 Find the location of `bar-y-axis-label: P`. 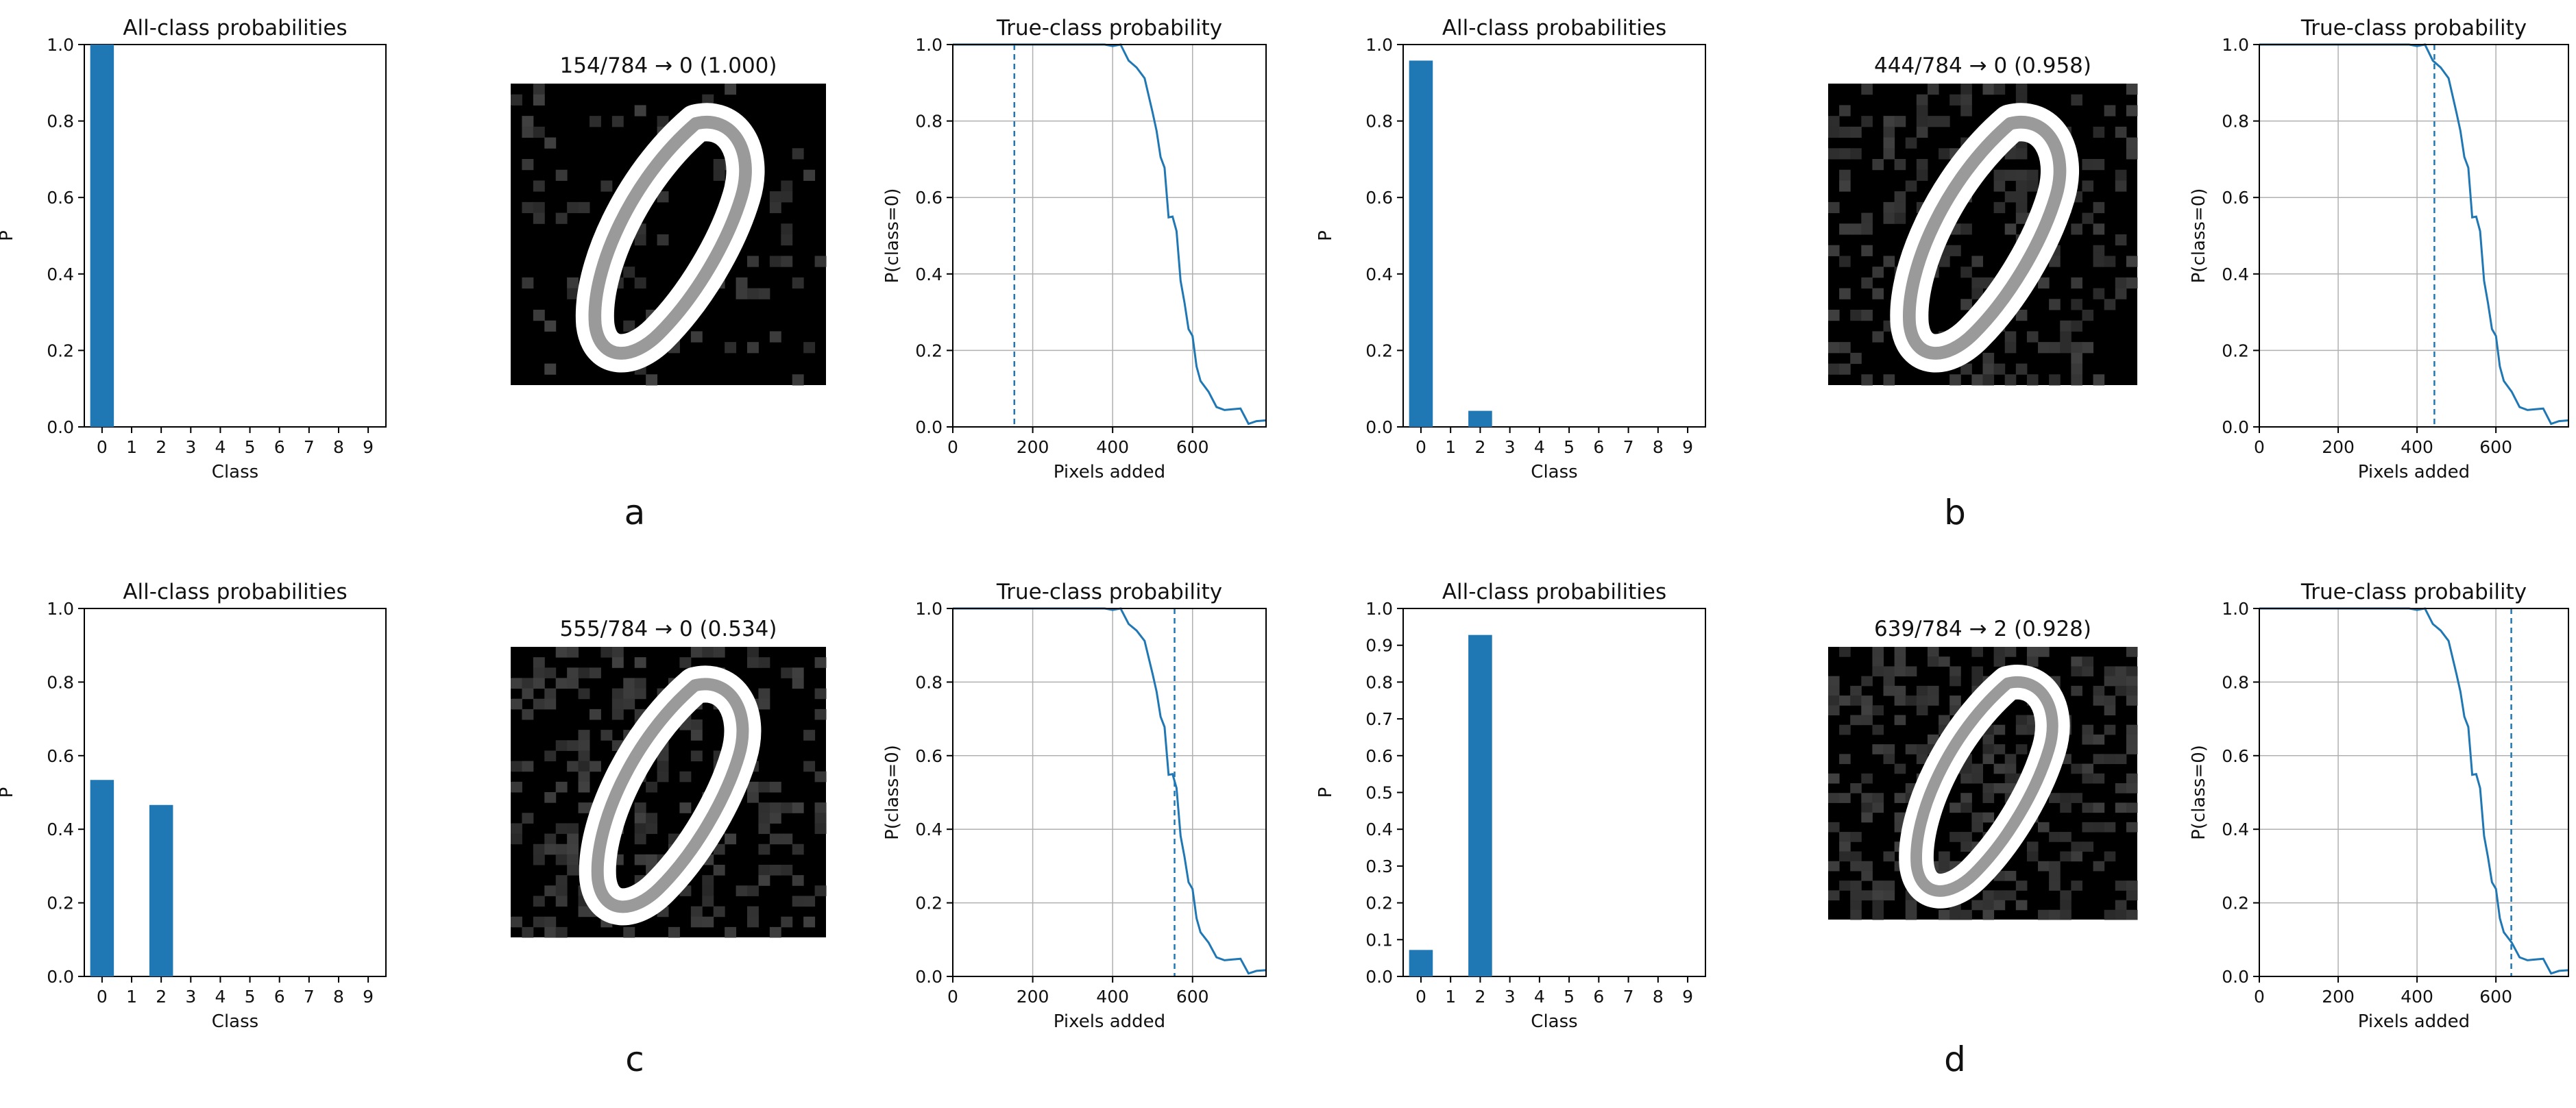

bar-y-axis-label: P is located at coordinates (1325, 793).